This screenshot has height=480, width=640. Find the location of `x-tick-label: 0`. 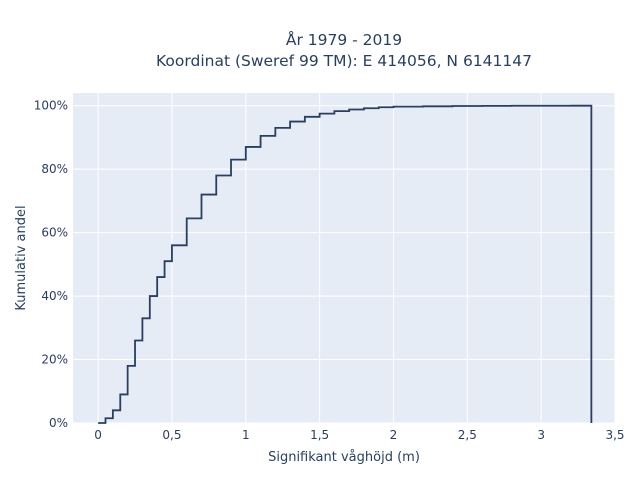

x-tick-label: 0 is located at coordinates (98, 435).